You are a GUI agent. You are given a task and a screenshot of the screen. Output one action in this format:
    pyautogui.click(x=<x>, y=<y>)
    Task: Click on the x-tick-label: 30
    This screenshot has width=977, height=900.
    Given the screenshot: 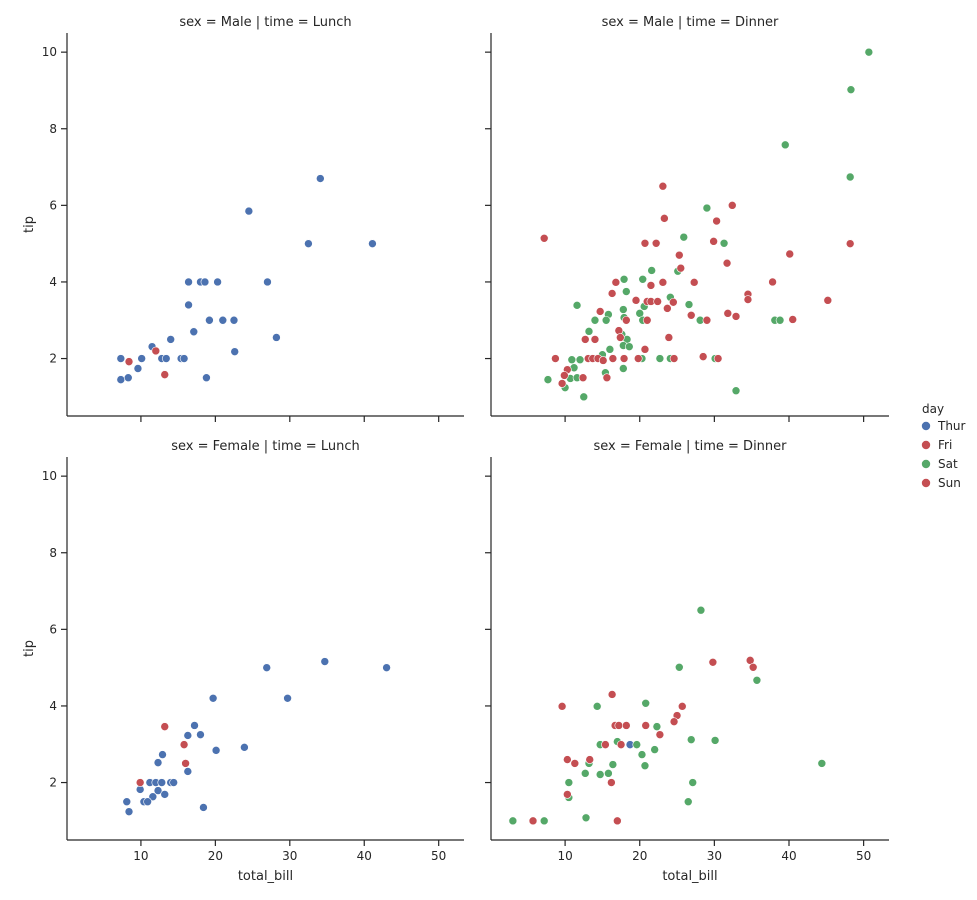 What is the action you would take?
    pyautogui.click(x=714, y=856)
    